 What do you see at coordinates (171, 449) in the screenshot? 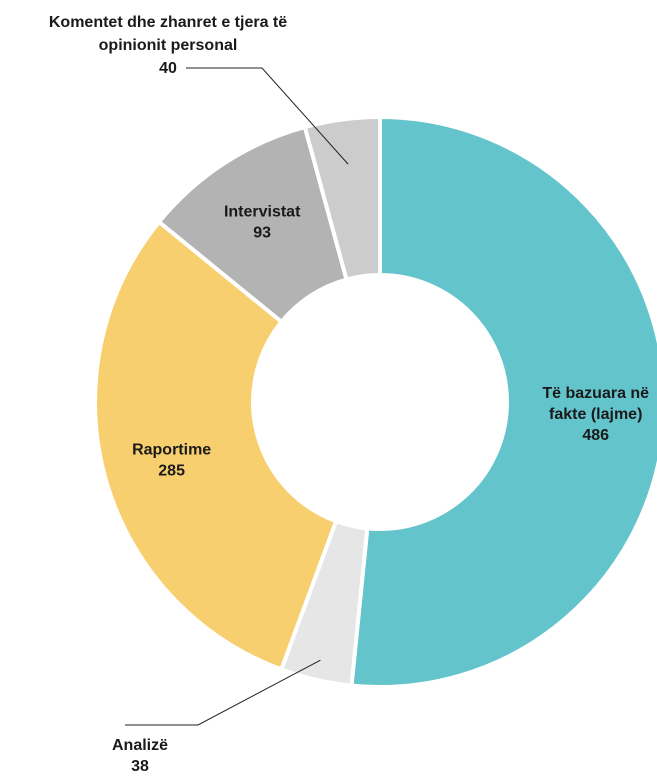
I see `raportime-name-line: Raportime` at bounding box center [171, 449].